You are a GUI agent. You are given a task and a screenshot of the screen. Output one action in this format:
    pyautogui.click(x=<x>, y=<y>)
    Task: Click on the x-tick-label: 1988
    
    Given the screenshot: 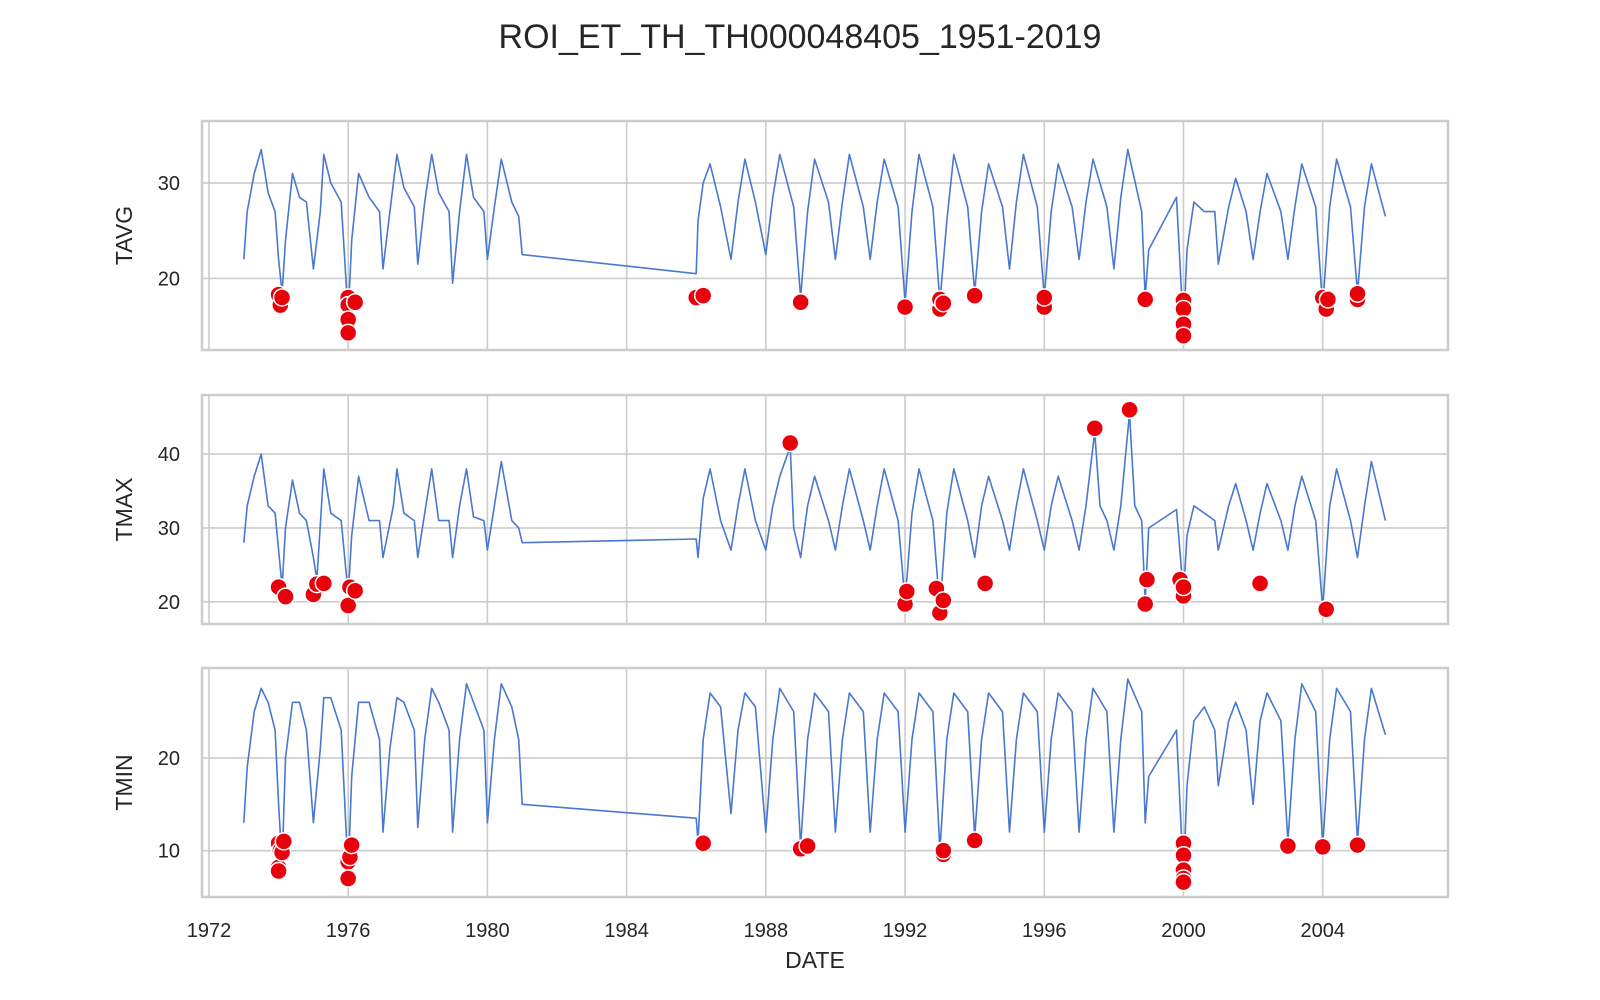 What is the action you would take?
    pyautogui.click(x=766, y=931)
    